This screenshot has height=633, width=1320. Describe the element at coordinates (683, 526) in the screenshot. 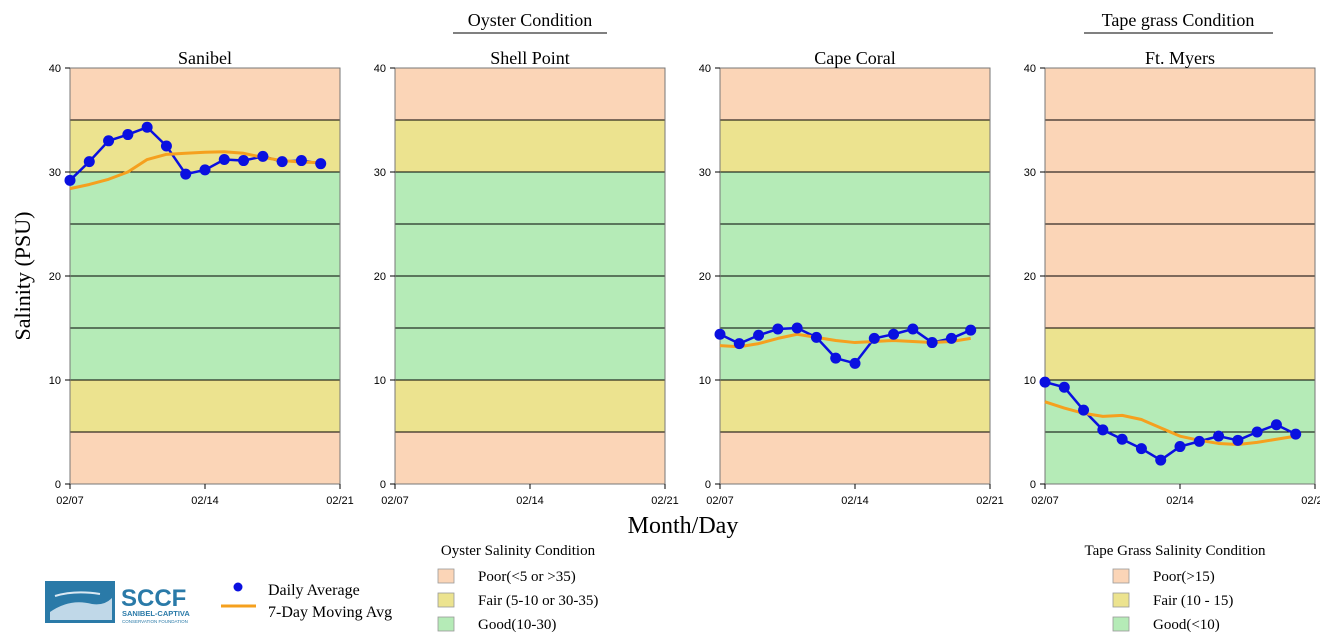

I see `x-axis-label: Month/Day` at that location.